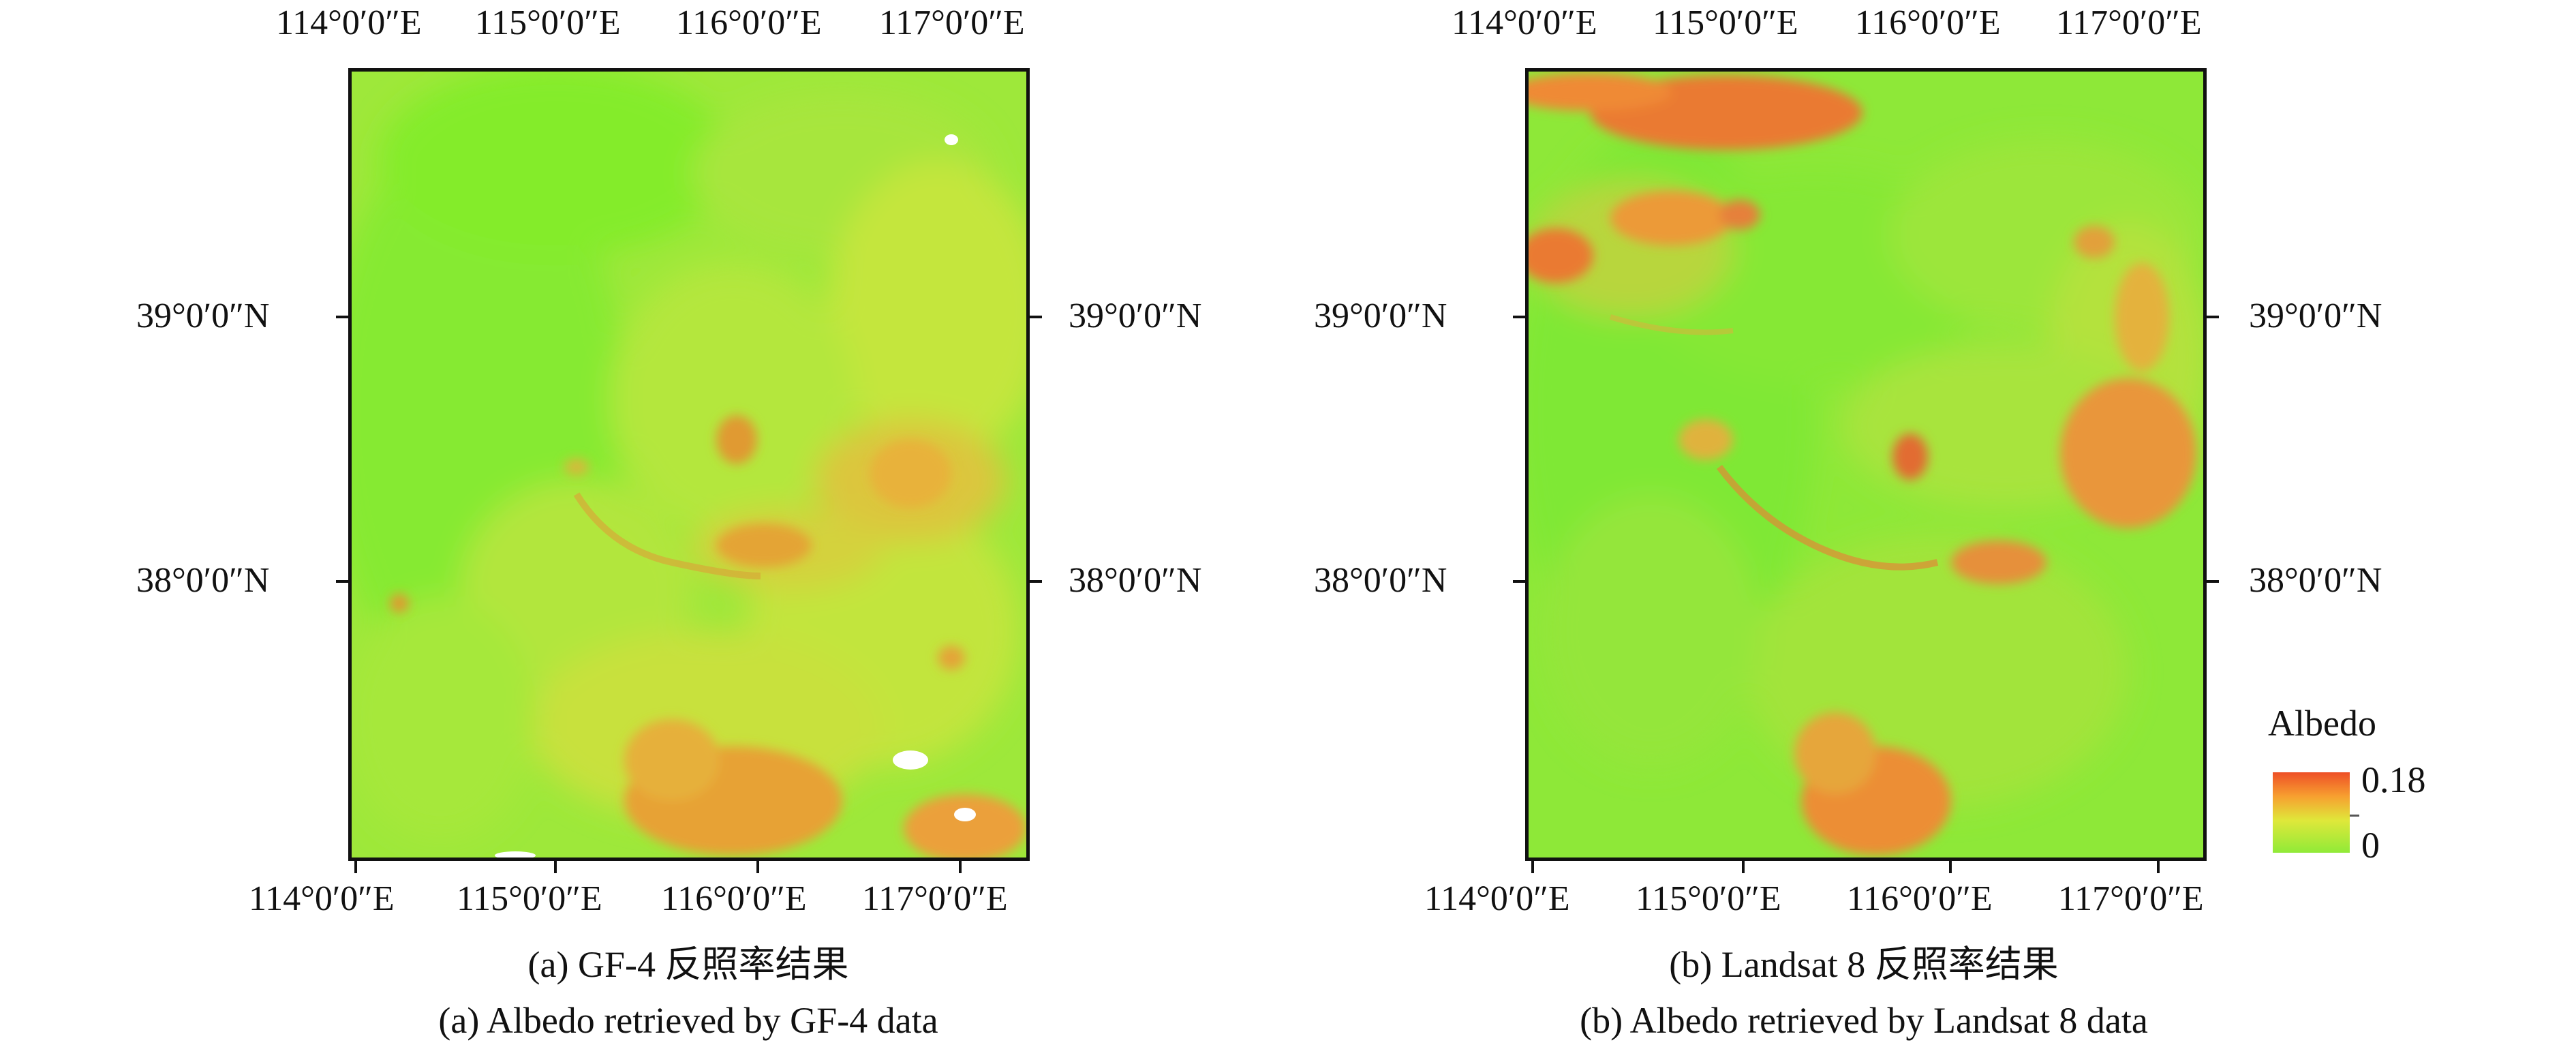 The height and width of the screenshot is (1047, 2576). Describe the element at coordinates (2322, 723) in the screenshot. I see `legend-title: Albedo` at that location.